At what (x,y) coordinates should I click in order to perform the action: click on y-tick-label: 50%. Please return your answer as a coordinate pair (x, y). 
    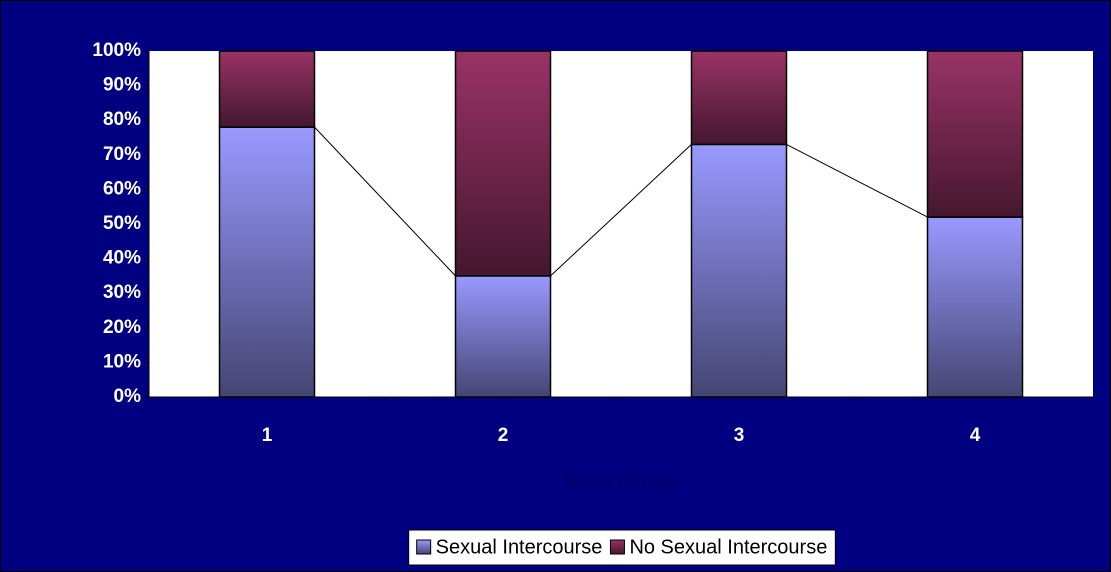
    Looking at the image, I should click on (122, 223).